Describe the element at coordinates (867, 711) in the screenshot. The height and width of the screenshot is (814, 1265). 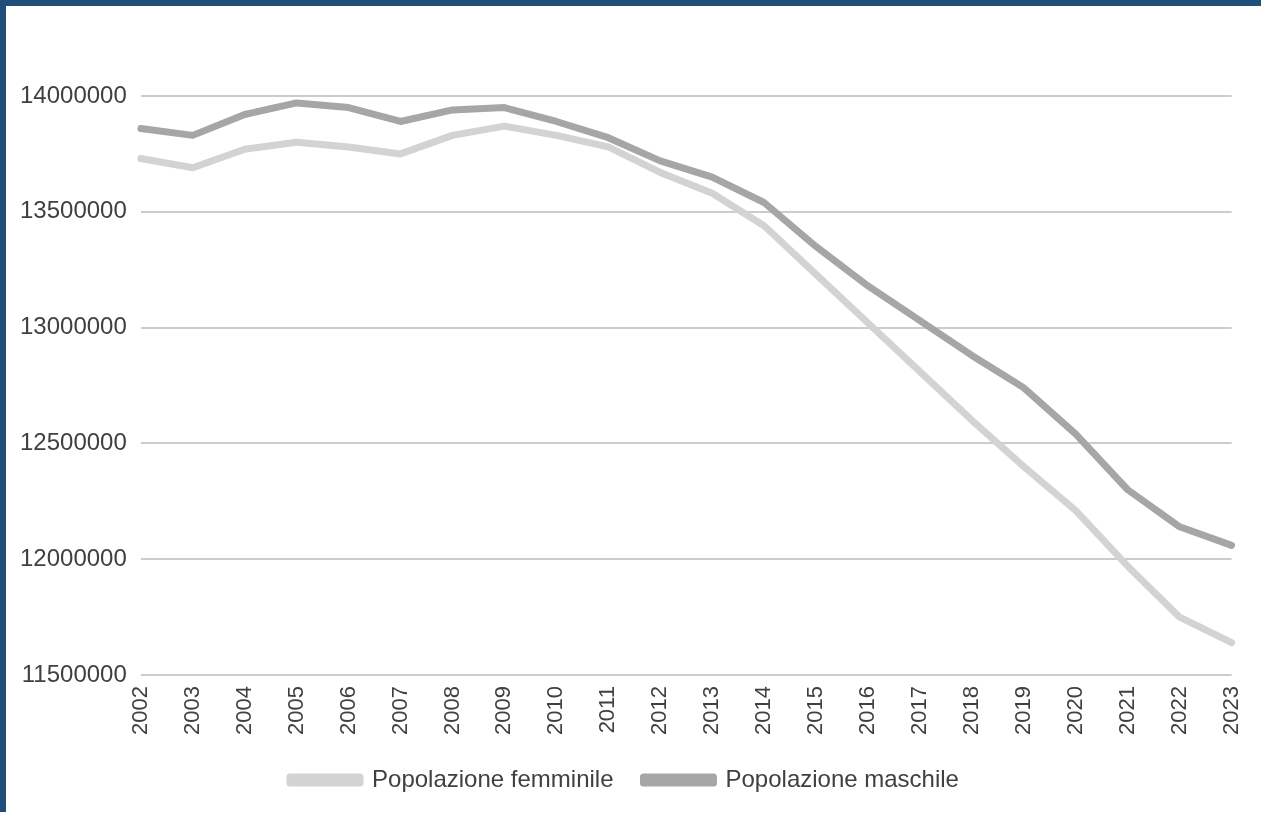
I see `x-tick-label: 2016` at that location.